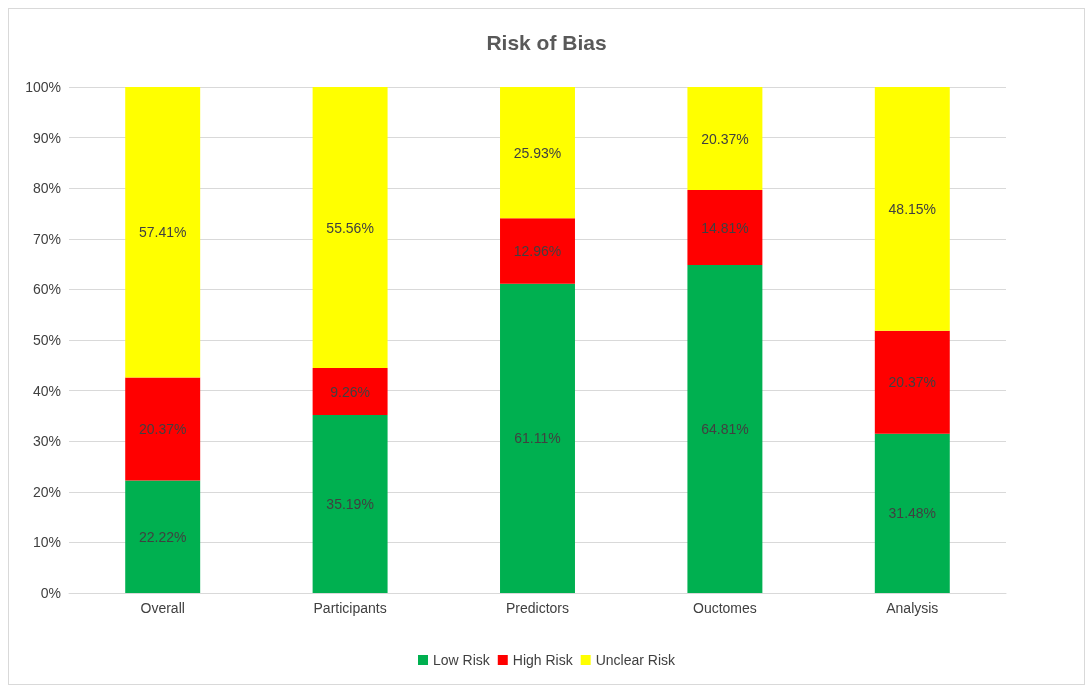 This screenshot has height=691, width=1091. Describe the element at coordinates (46, 441) in the screenshot. I see `y-tick-label: 30%` at that location.